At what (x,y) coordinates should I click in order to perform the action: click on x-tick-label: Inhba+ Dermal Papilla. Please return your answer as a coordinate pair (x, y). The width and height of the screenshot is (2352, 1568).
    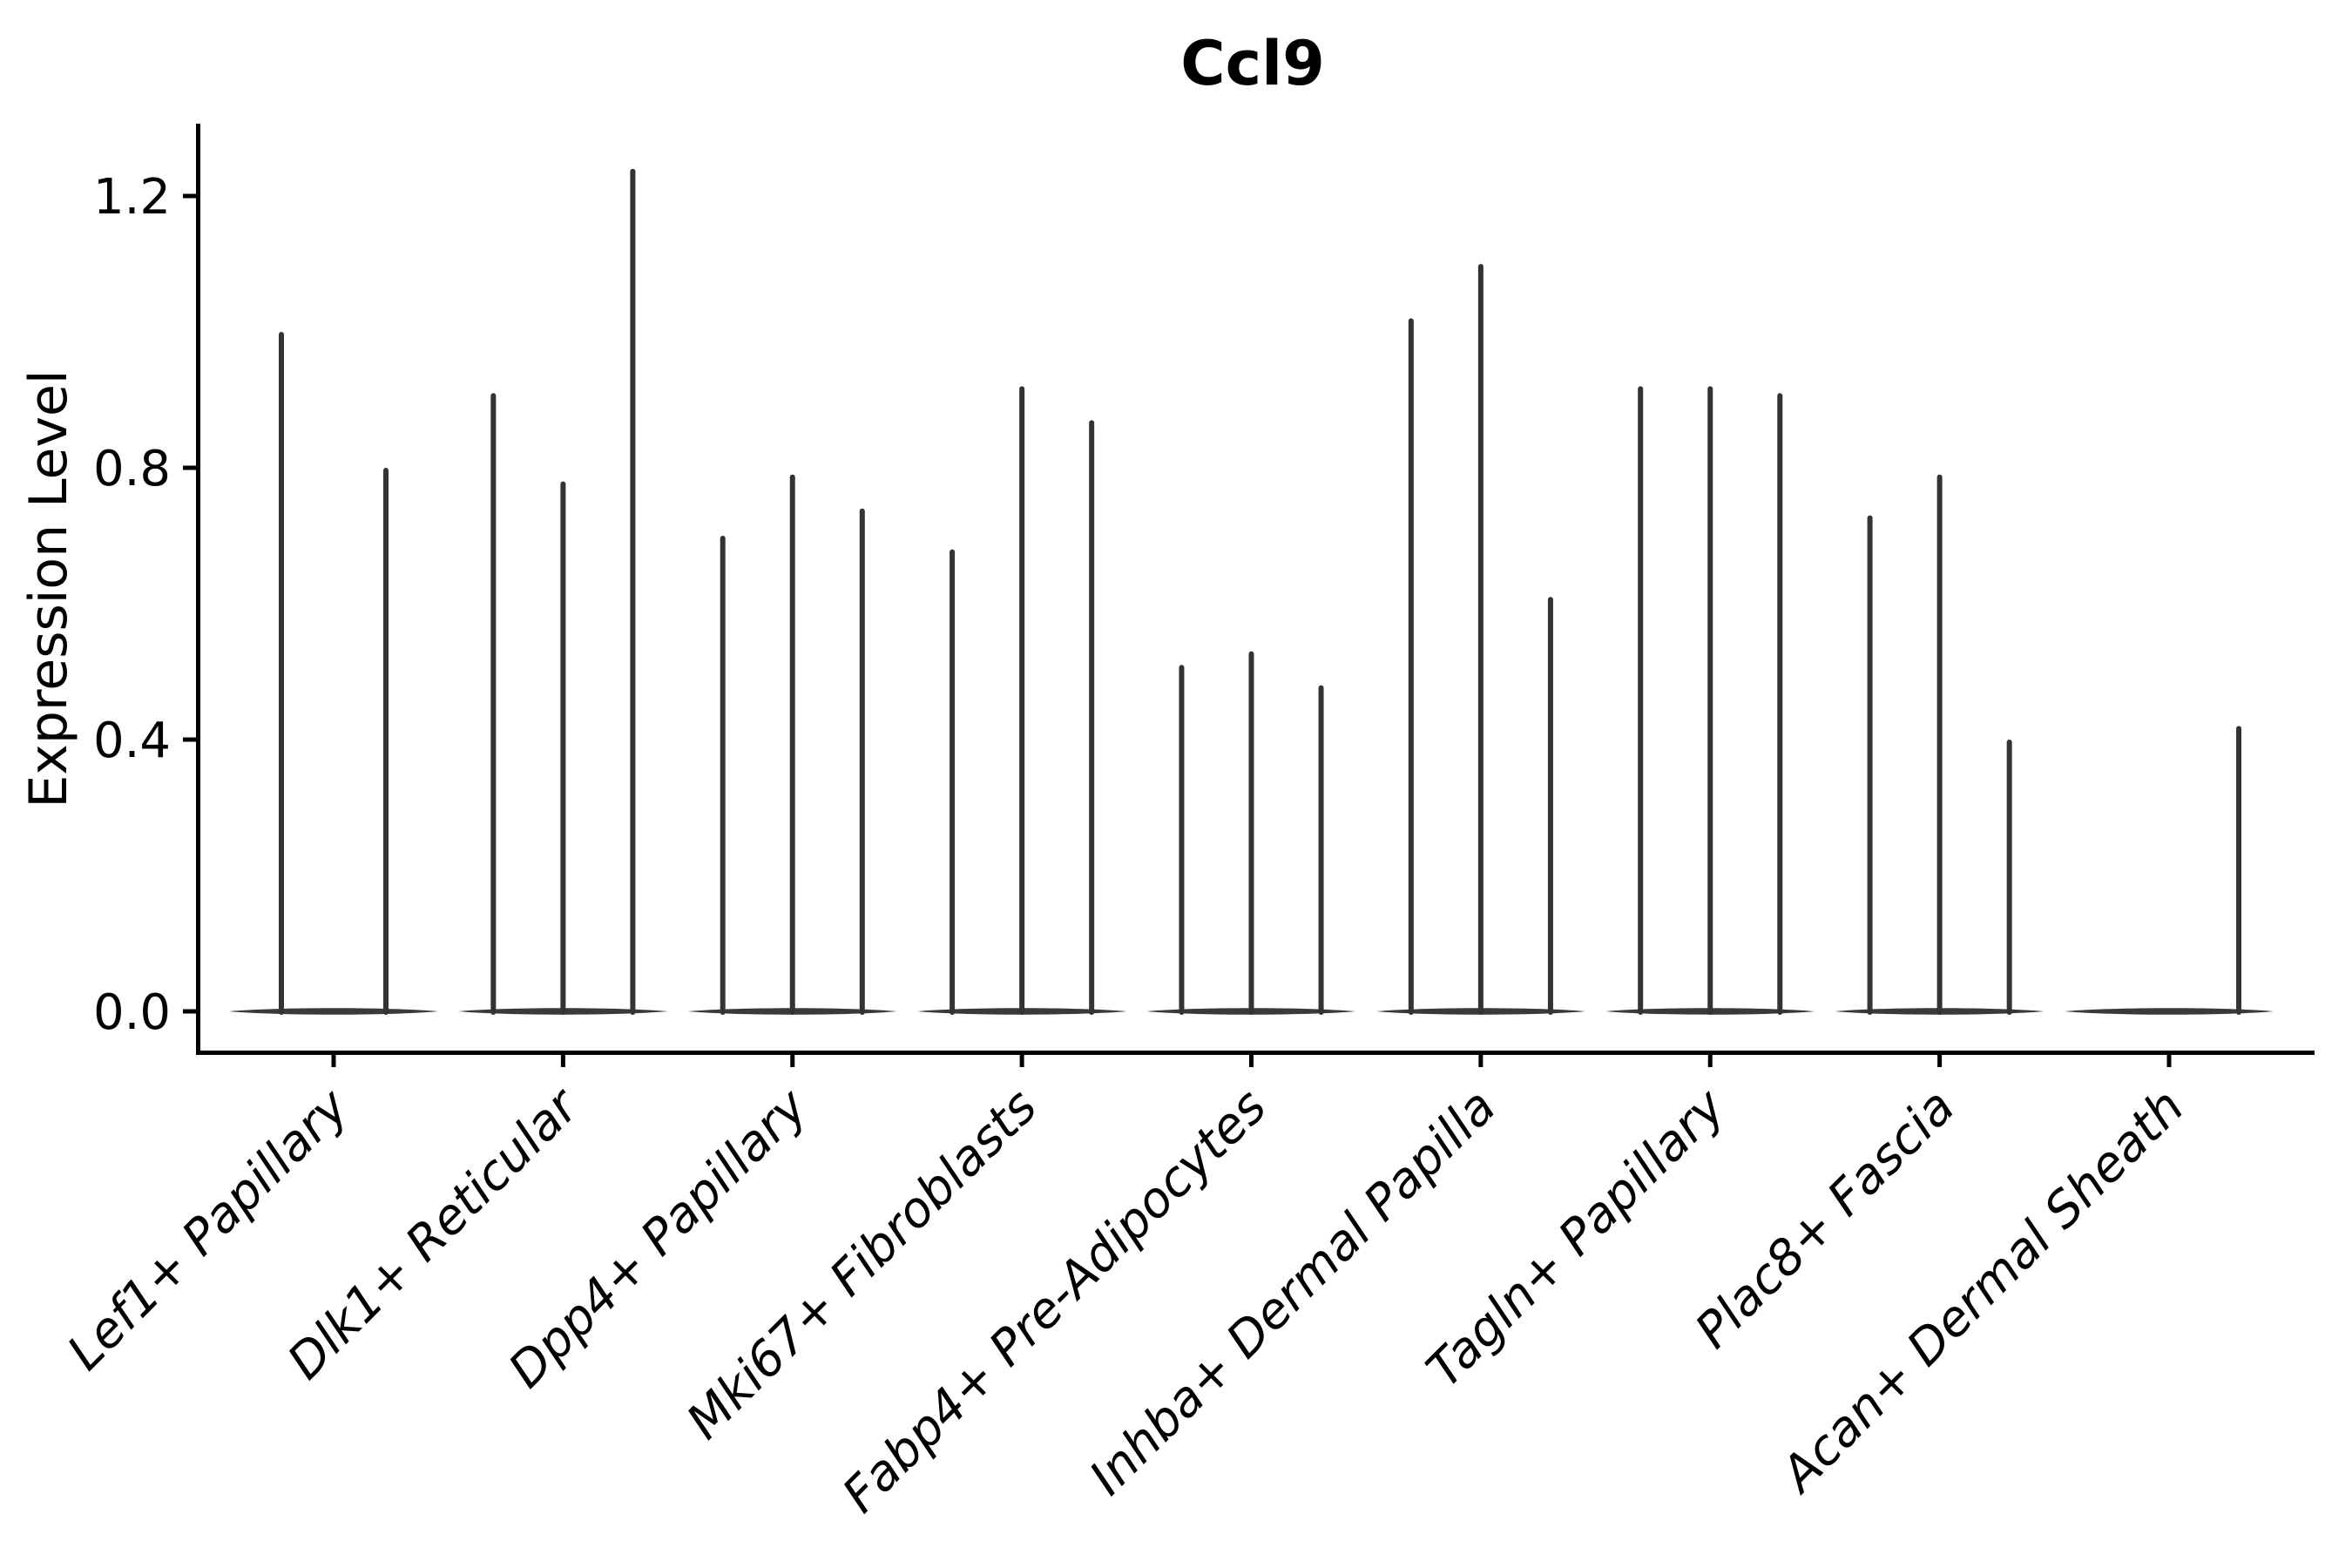
    Looking at the image, I should click on (1293, 1292).